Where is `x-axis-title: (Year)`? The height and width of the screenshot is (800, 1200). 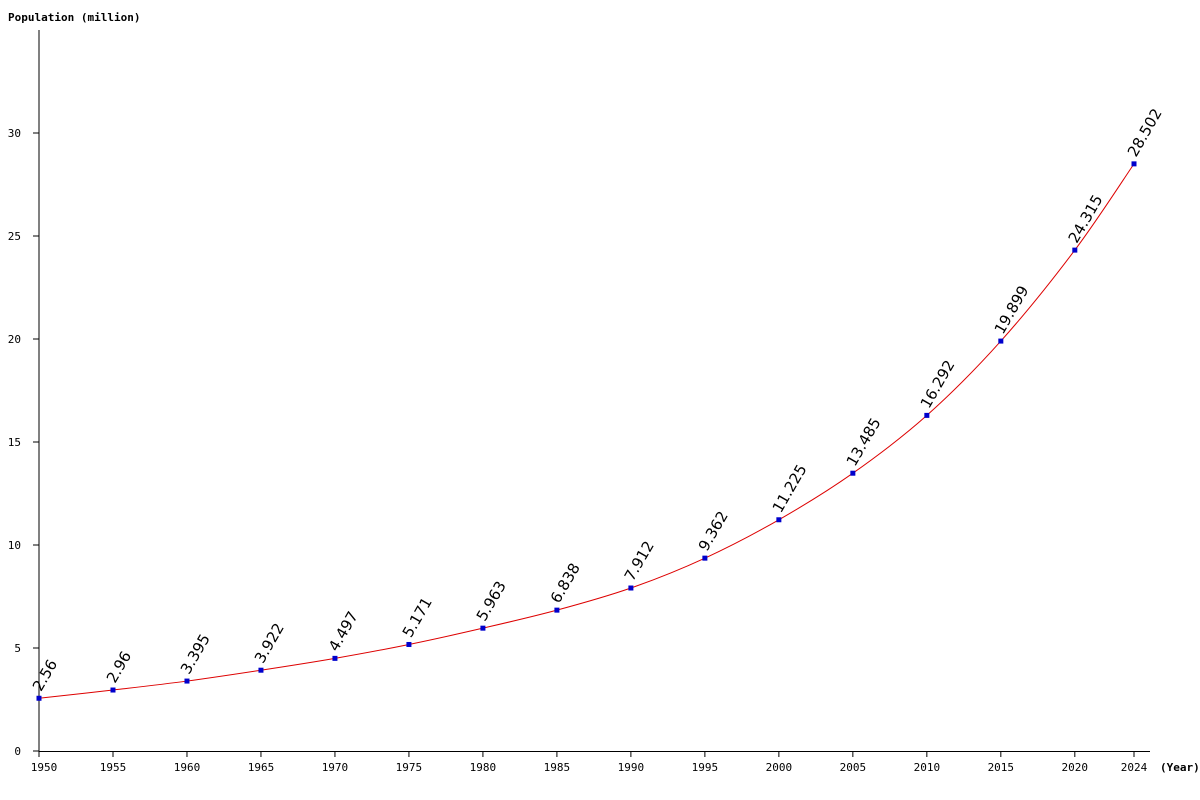 x-axis-title: (Year) is located at coordinates (1180, 767).